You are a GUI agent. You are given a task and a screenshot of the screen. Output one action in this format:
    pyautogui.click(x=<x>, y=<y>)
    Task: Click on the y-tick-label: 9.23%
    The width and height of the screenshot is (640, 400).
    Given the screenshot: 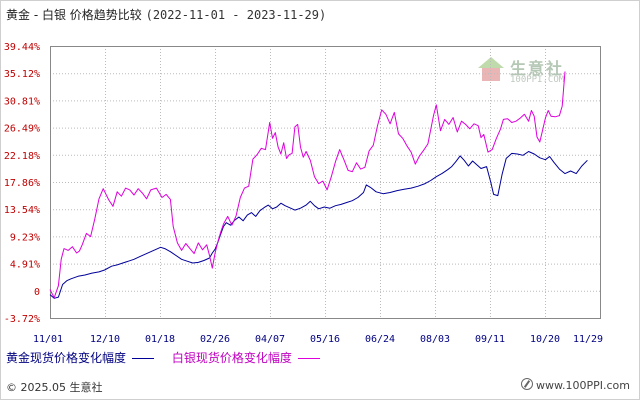 What is the action you would take?
    pyautogui.click(x=25, y=237)
    